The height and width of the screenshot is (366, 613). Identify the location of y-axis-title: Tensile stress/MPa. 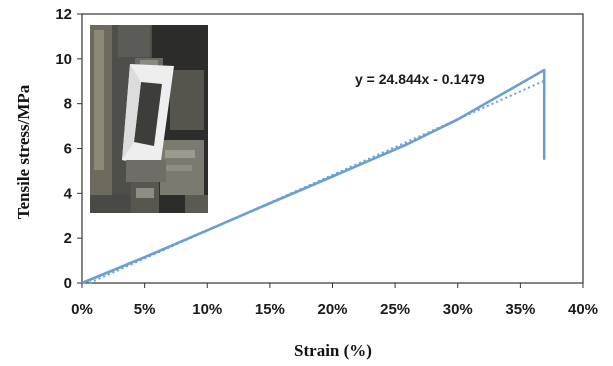
(23, 151).